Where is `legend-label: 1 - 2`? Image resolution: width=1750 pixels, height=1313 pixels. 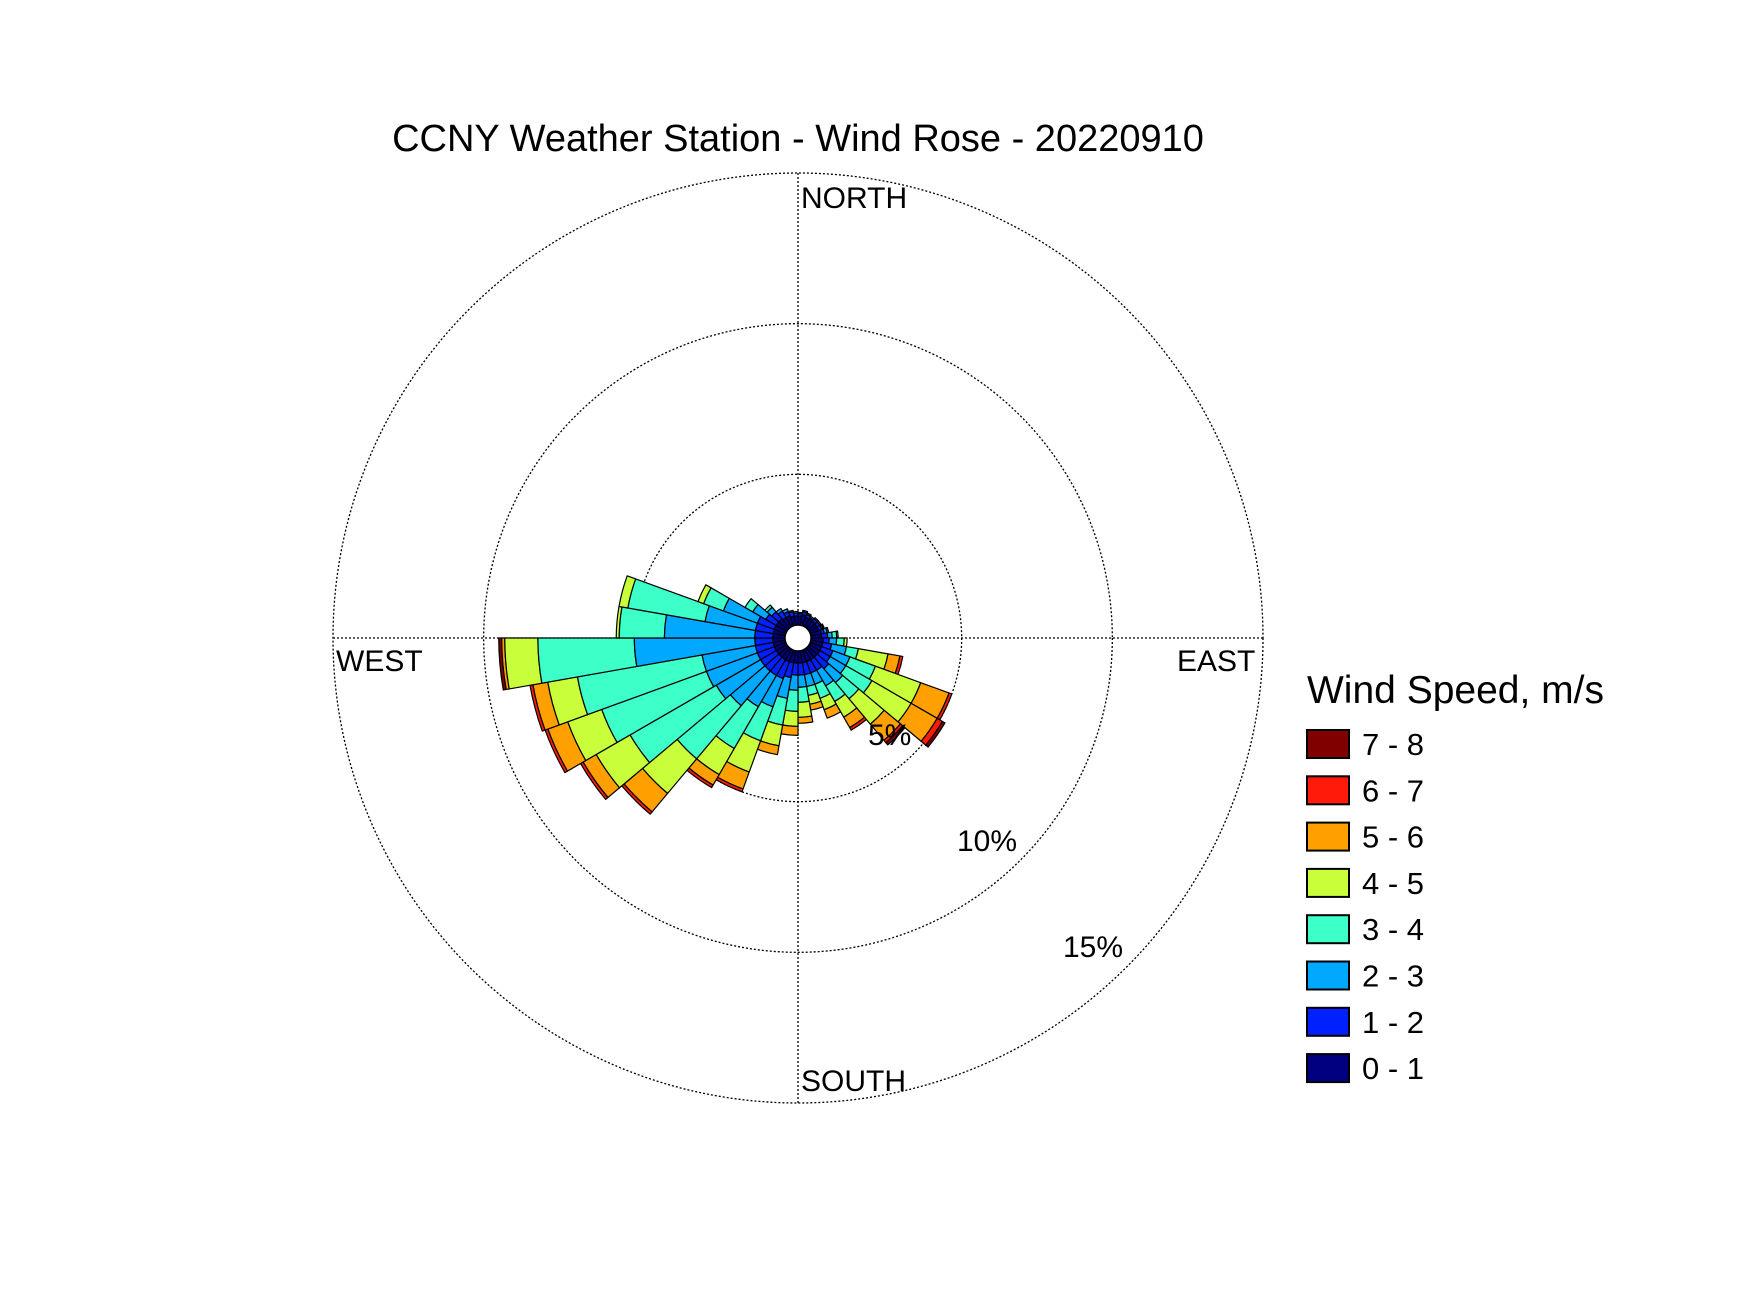
legend-label: 1 - 2 is located at coordinates (1393, 1022).